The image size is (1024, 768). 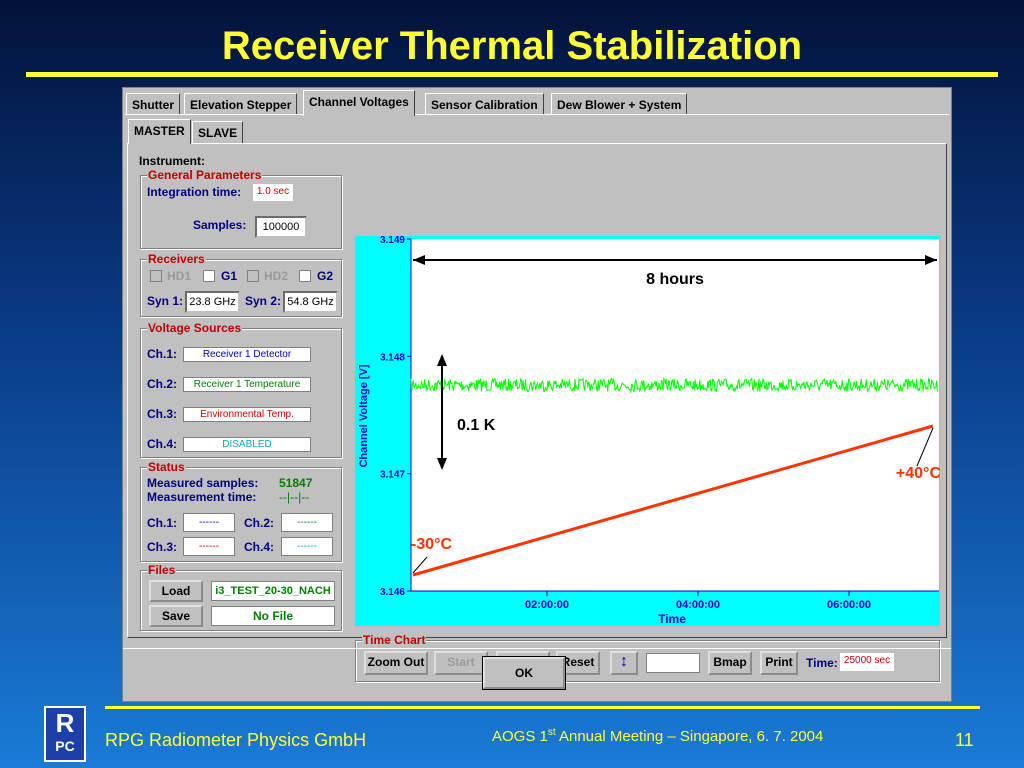 What do you see at coordinates (442, 464) in the screenshot?
I see `delta-arrow-head-bottom` at bounding box center [442, 464].